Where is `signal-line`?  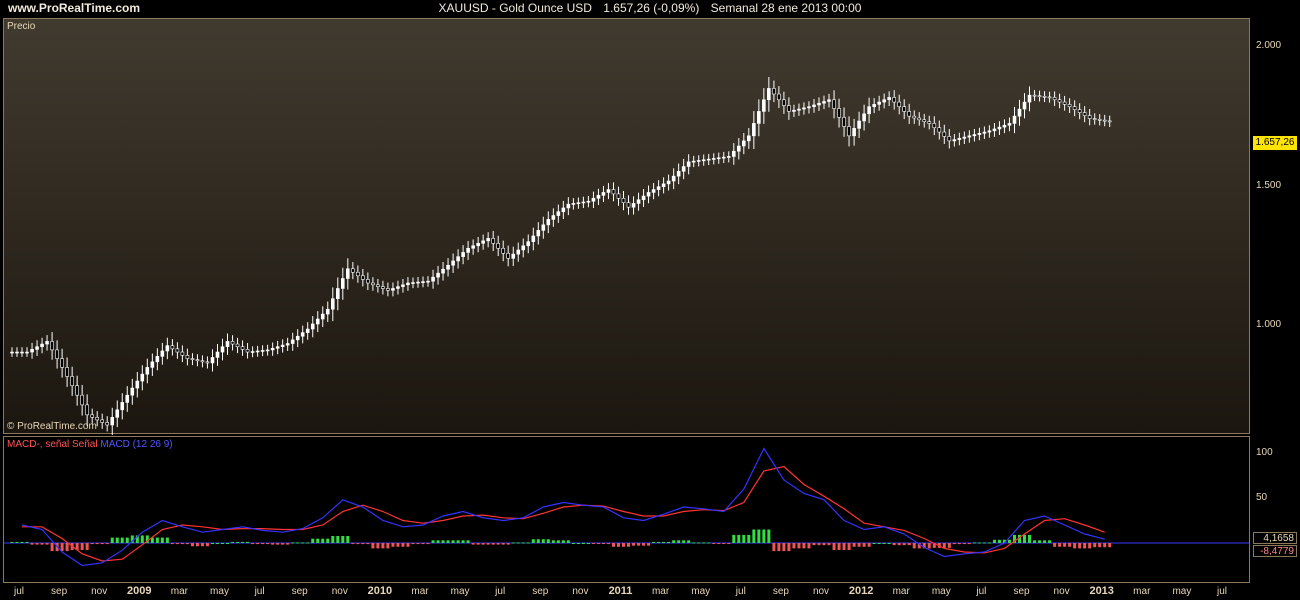 signal-line is located at coordinates (563, 513).